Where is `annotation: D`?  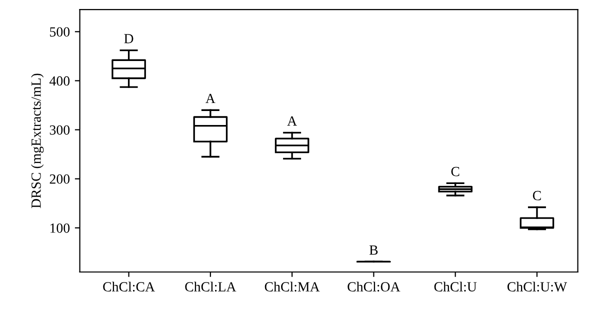 annotation: D is located at coordinates (129, 39).